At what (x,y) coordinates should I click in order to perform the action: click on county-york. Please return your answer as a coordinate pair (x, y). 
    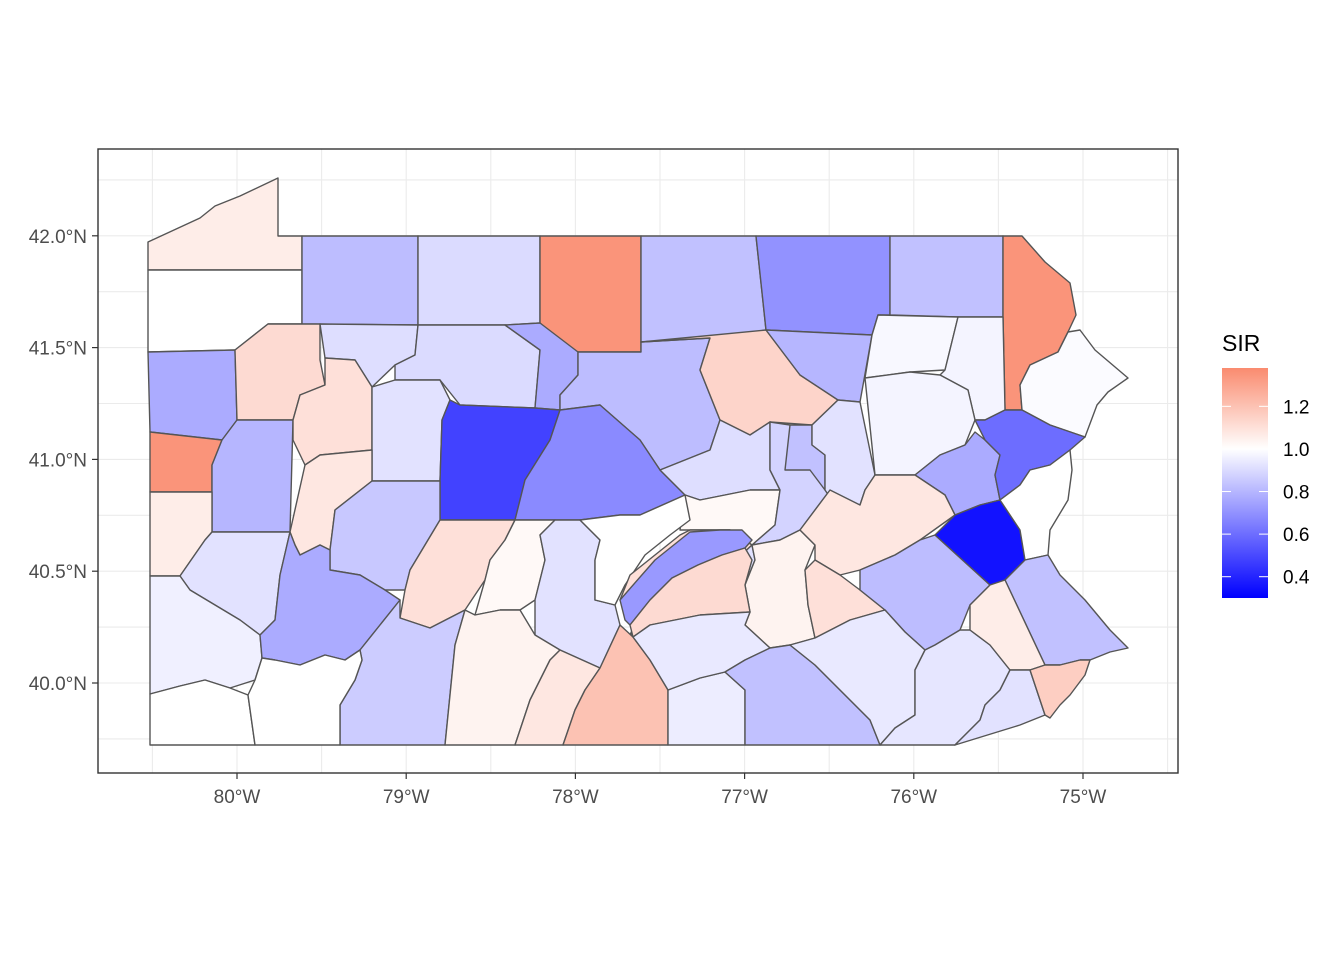
    Looking at the image, I should click on (701, 651).